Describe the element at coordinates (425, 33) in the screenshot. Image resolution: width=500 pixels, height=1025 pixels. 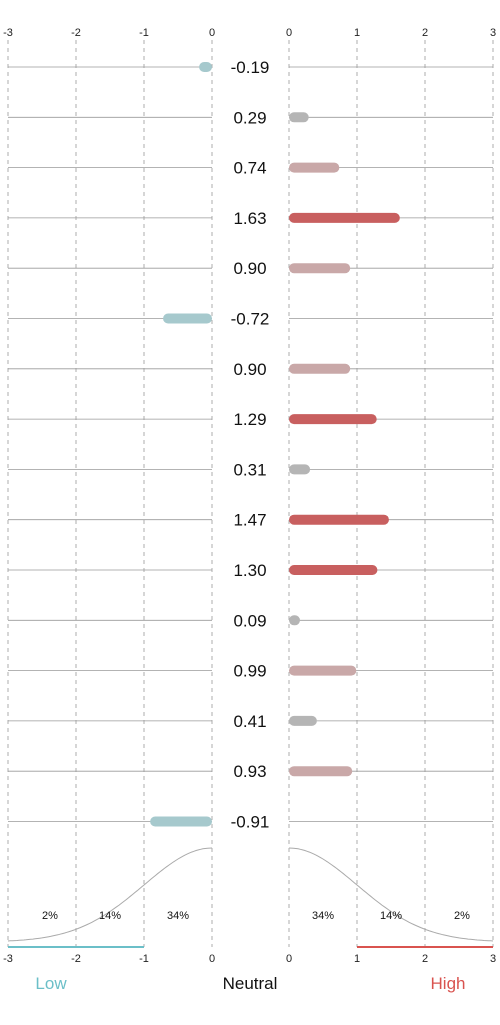
I see `right-top-tick-label: 2` at that location.